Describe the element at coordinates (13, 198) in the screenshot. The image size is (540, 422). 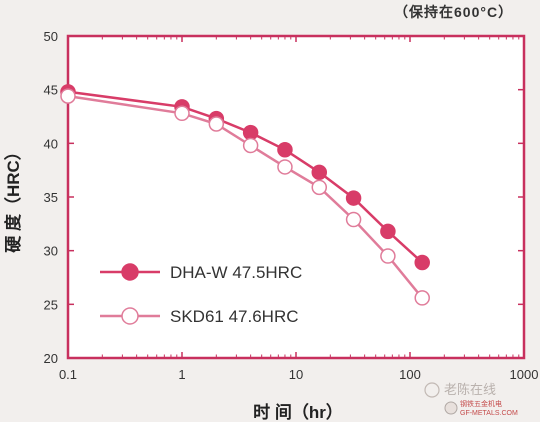
I see `y-axis-label: 硬 度（HRC）` at that location.